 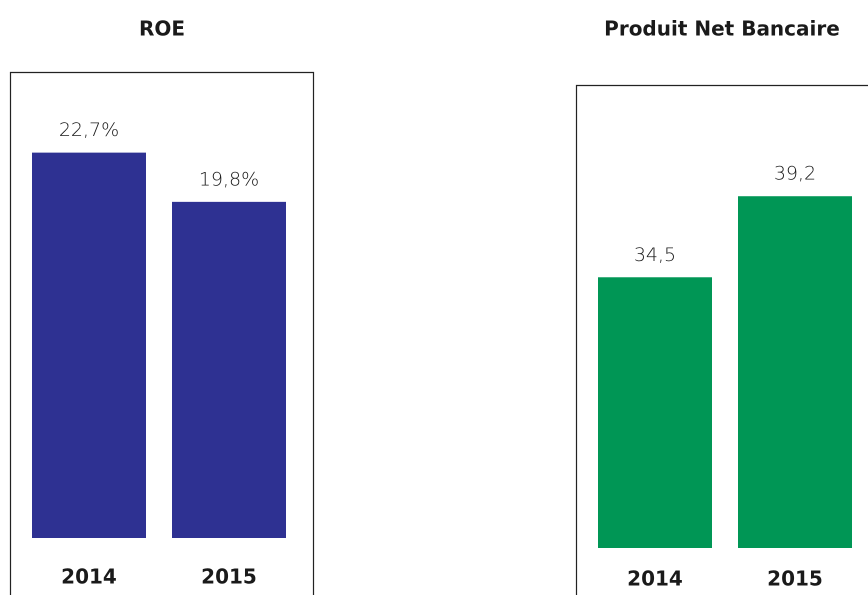 What do you see at coordinates (89, 130) in the screenshot?
I see `value-label: 22,7%` at bounding box center [89, 130].